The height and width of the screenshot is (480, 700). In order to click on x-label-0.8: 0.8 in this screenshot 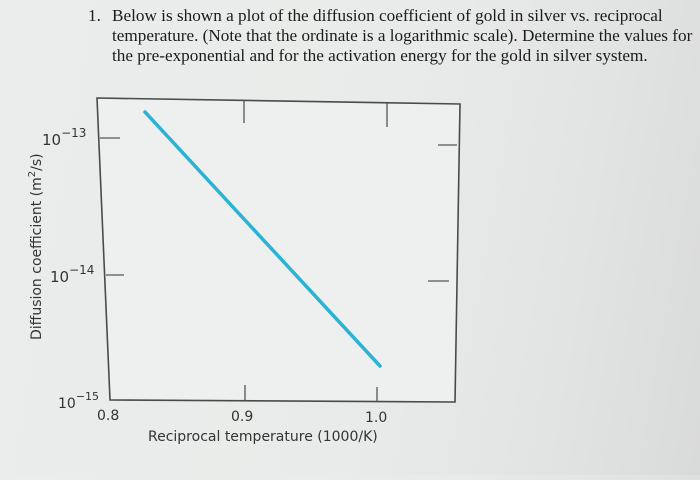, I will do `click(108, 416)`.